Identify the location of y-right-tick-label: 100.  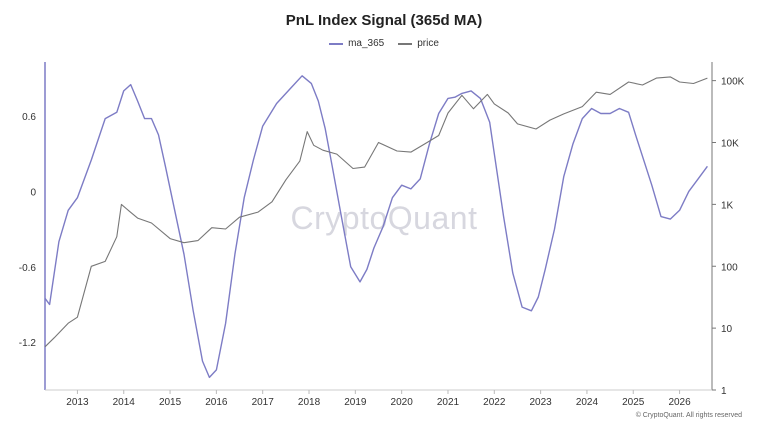
(729, 267).